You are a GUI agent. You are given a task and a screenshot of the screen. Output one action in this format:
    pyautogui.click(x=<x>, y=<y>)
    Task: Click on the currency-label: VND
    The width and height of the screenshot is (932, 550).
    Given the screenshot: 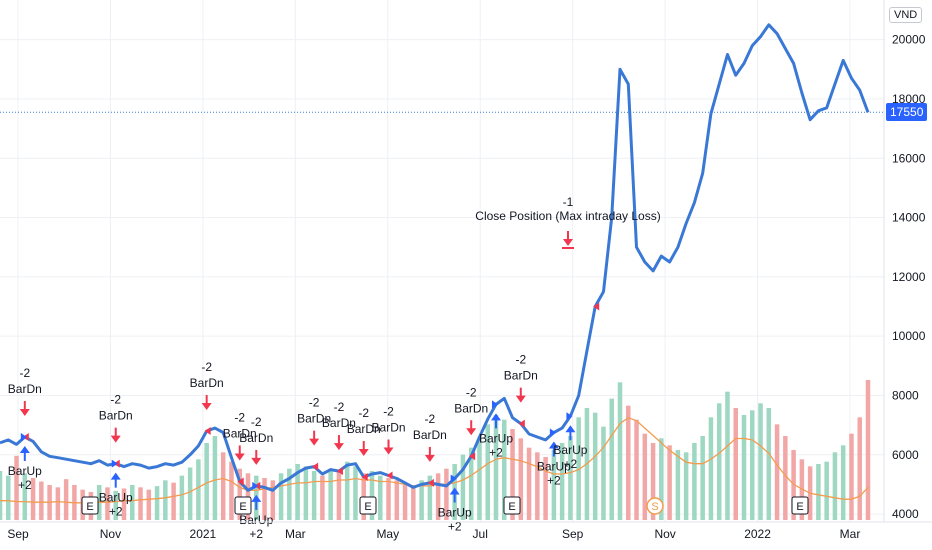 What is the action you would take?
    pyautogui.click(x=906, y=15)
    